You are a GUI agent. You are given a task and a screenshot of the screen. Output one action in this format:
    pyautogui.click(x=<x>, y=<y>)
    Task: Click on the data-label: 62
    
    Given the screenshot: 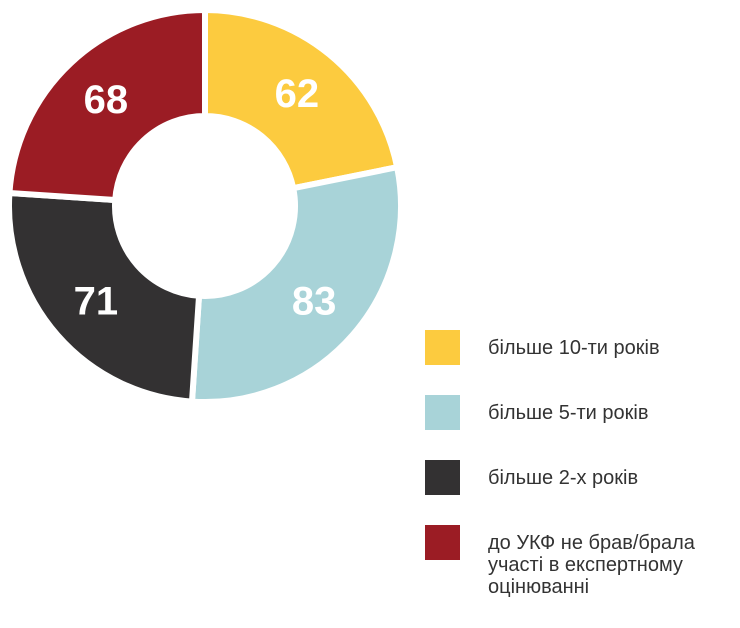 What is the action you would take?
    pyautogui.click(x=297, y=94)
    